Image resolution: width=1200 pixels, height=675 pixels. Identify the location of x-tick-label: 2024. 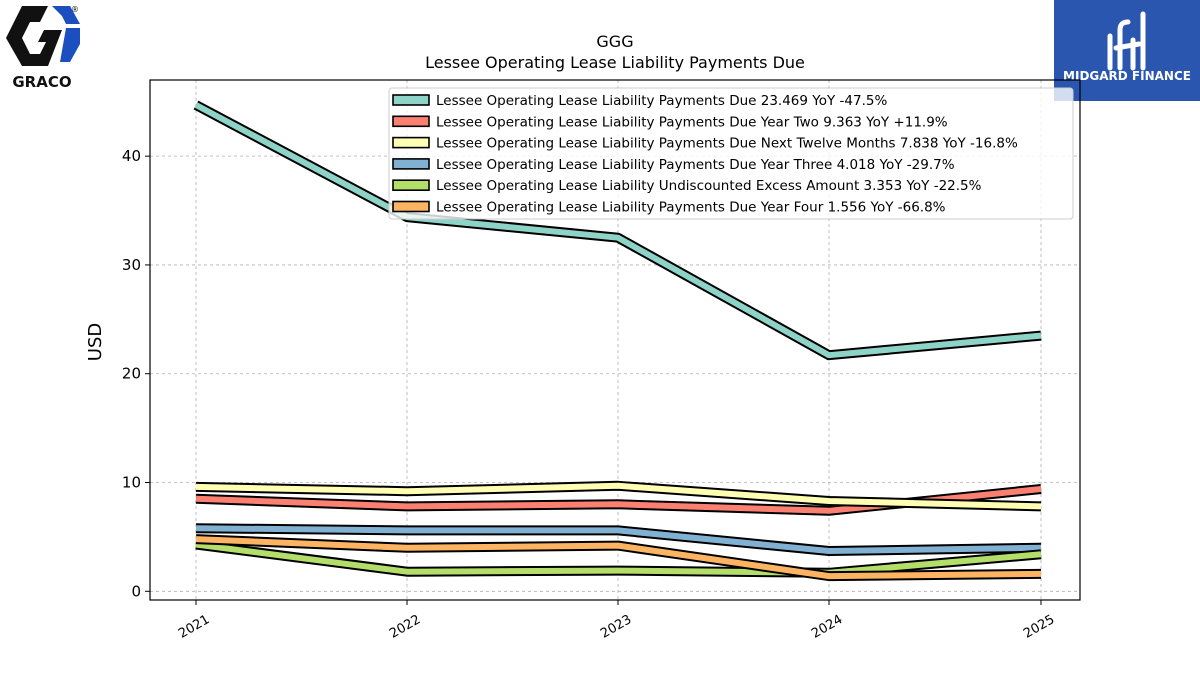
(827, 627).